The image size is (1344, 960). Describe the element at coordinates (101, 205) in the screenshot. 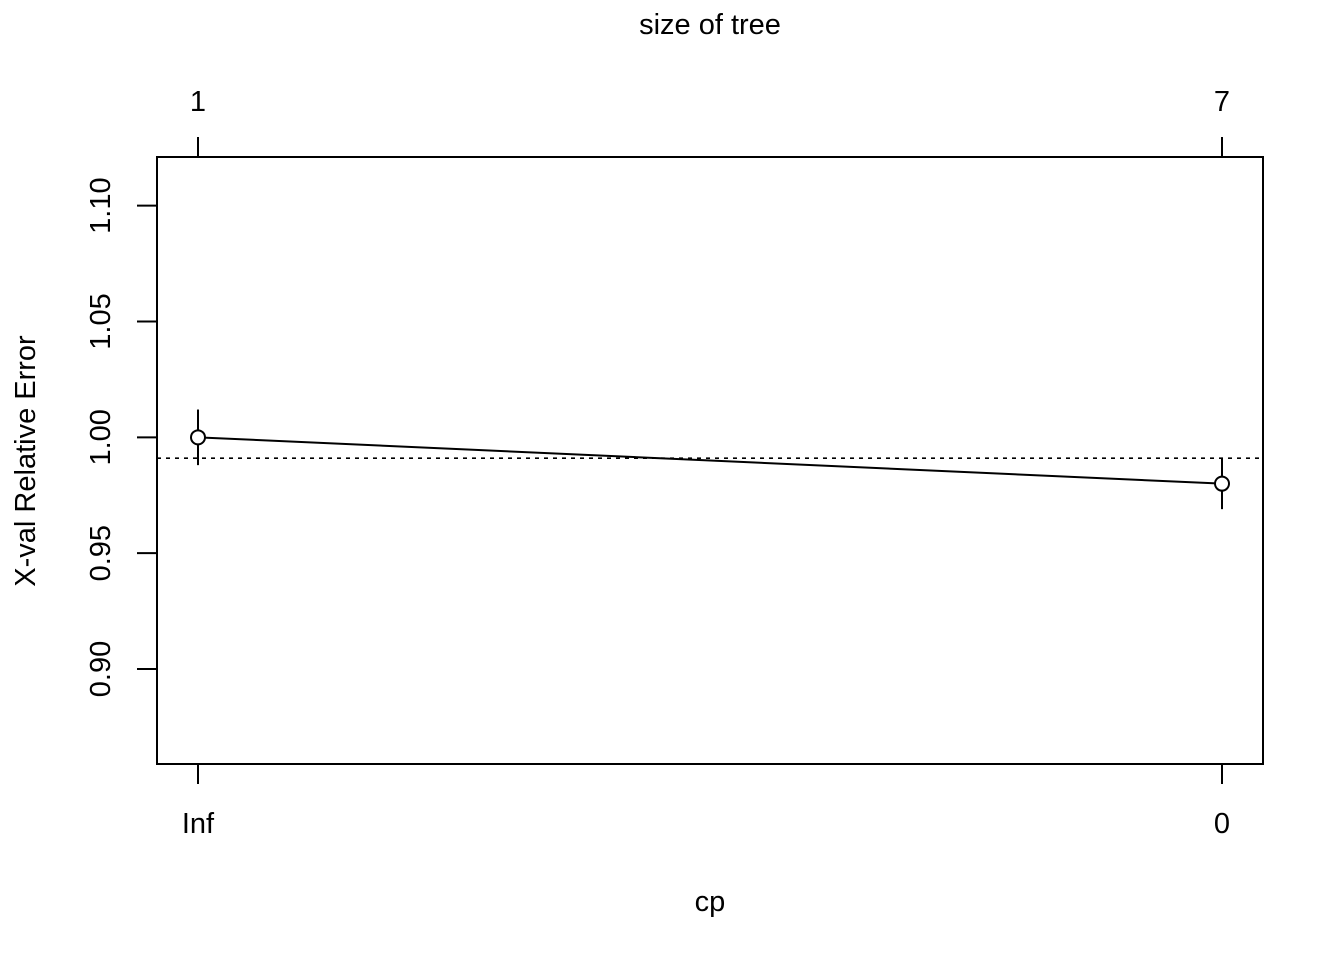

I see `y-tick-label: 1.10` at that location.